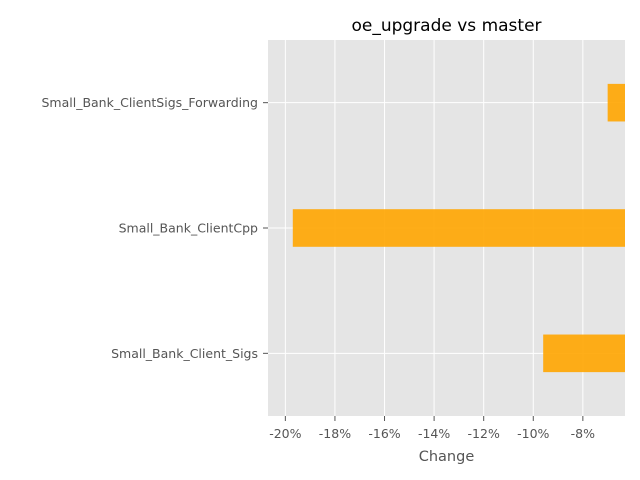 This screenshot has width=640, height=480. I want to click on x-tick-label: -8%, so click(583, 433).